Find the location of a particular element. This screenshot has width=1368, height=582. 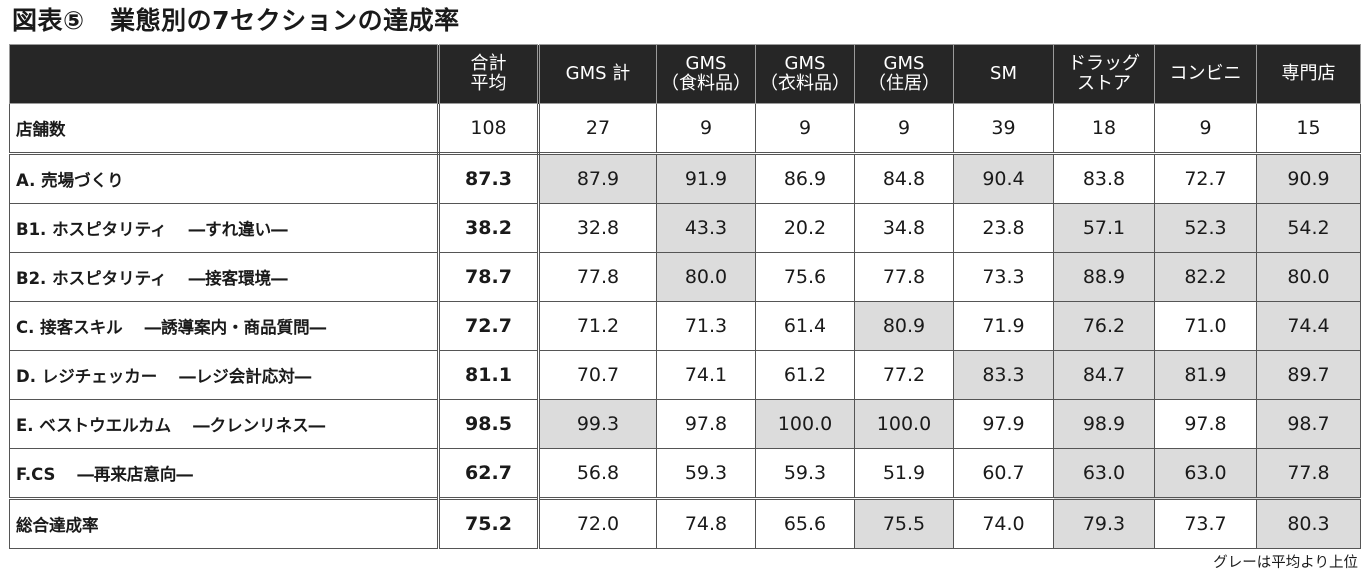

value-cell: 34.8 is located at coordinates (904, 228).